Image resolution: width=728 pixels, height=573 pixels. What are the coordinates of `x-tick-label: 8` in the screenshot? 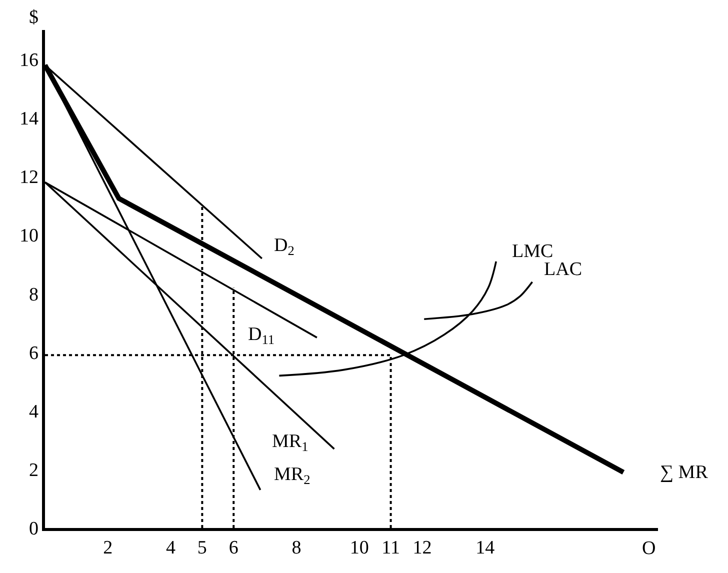 It's located at (297, 548).